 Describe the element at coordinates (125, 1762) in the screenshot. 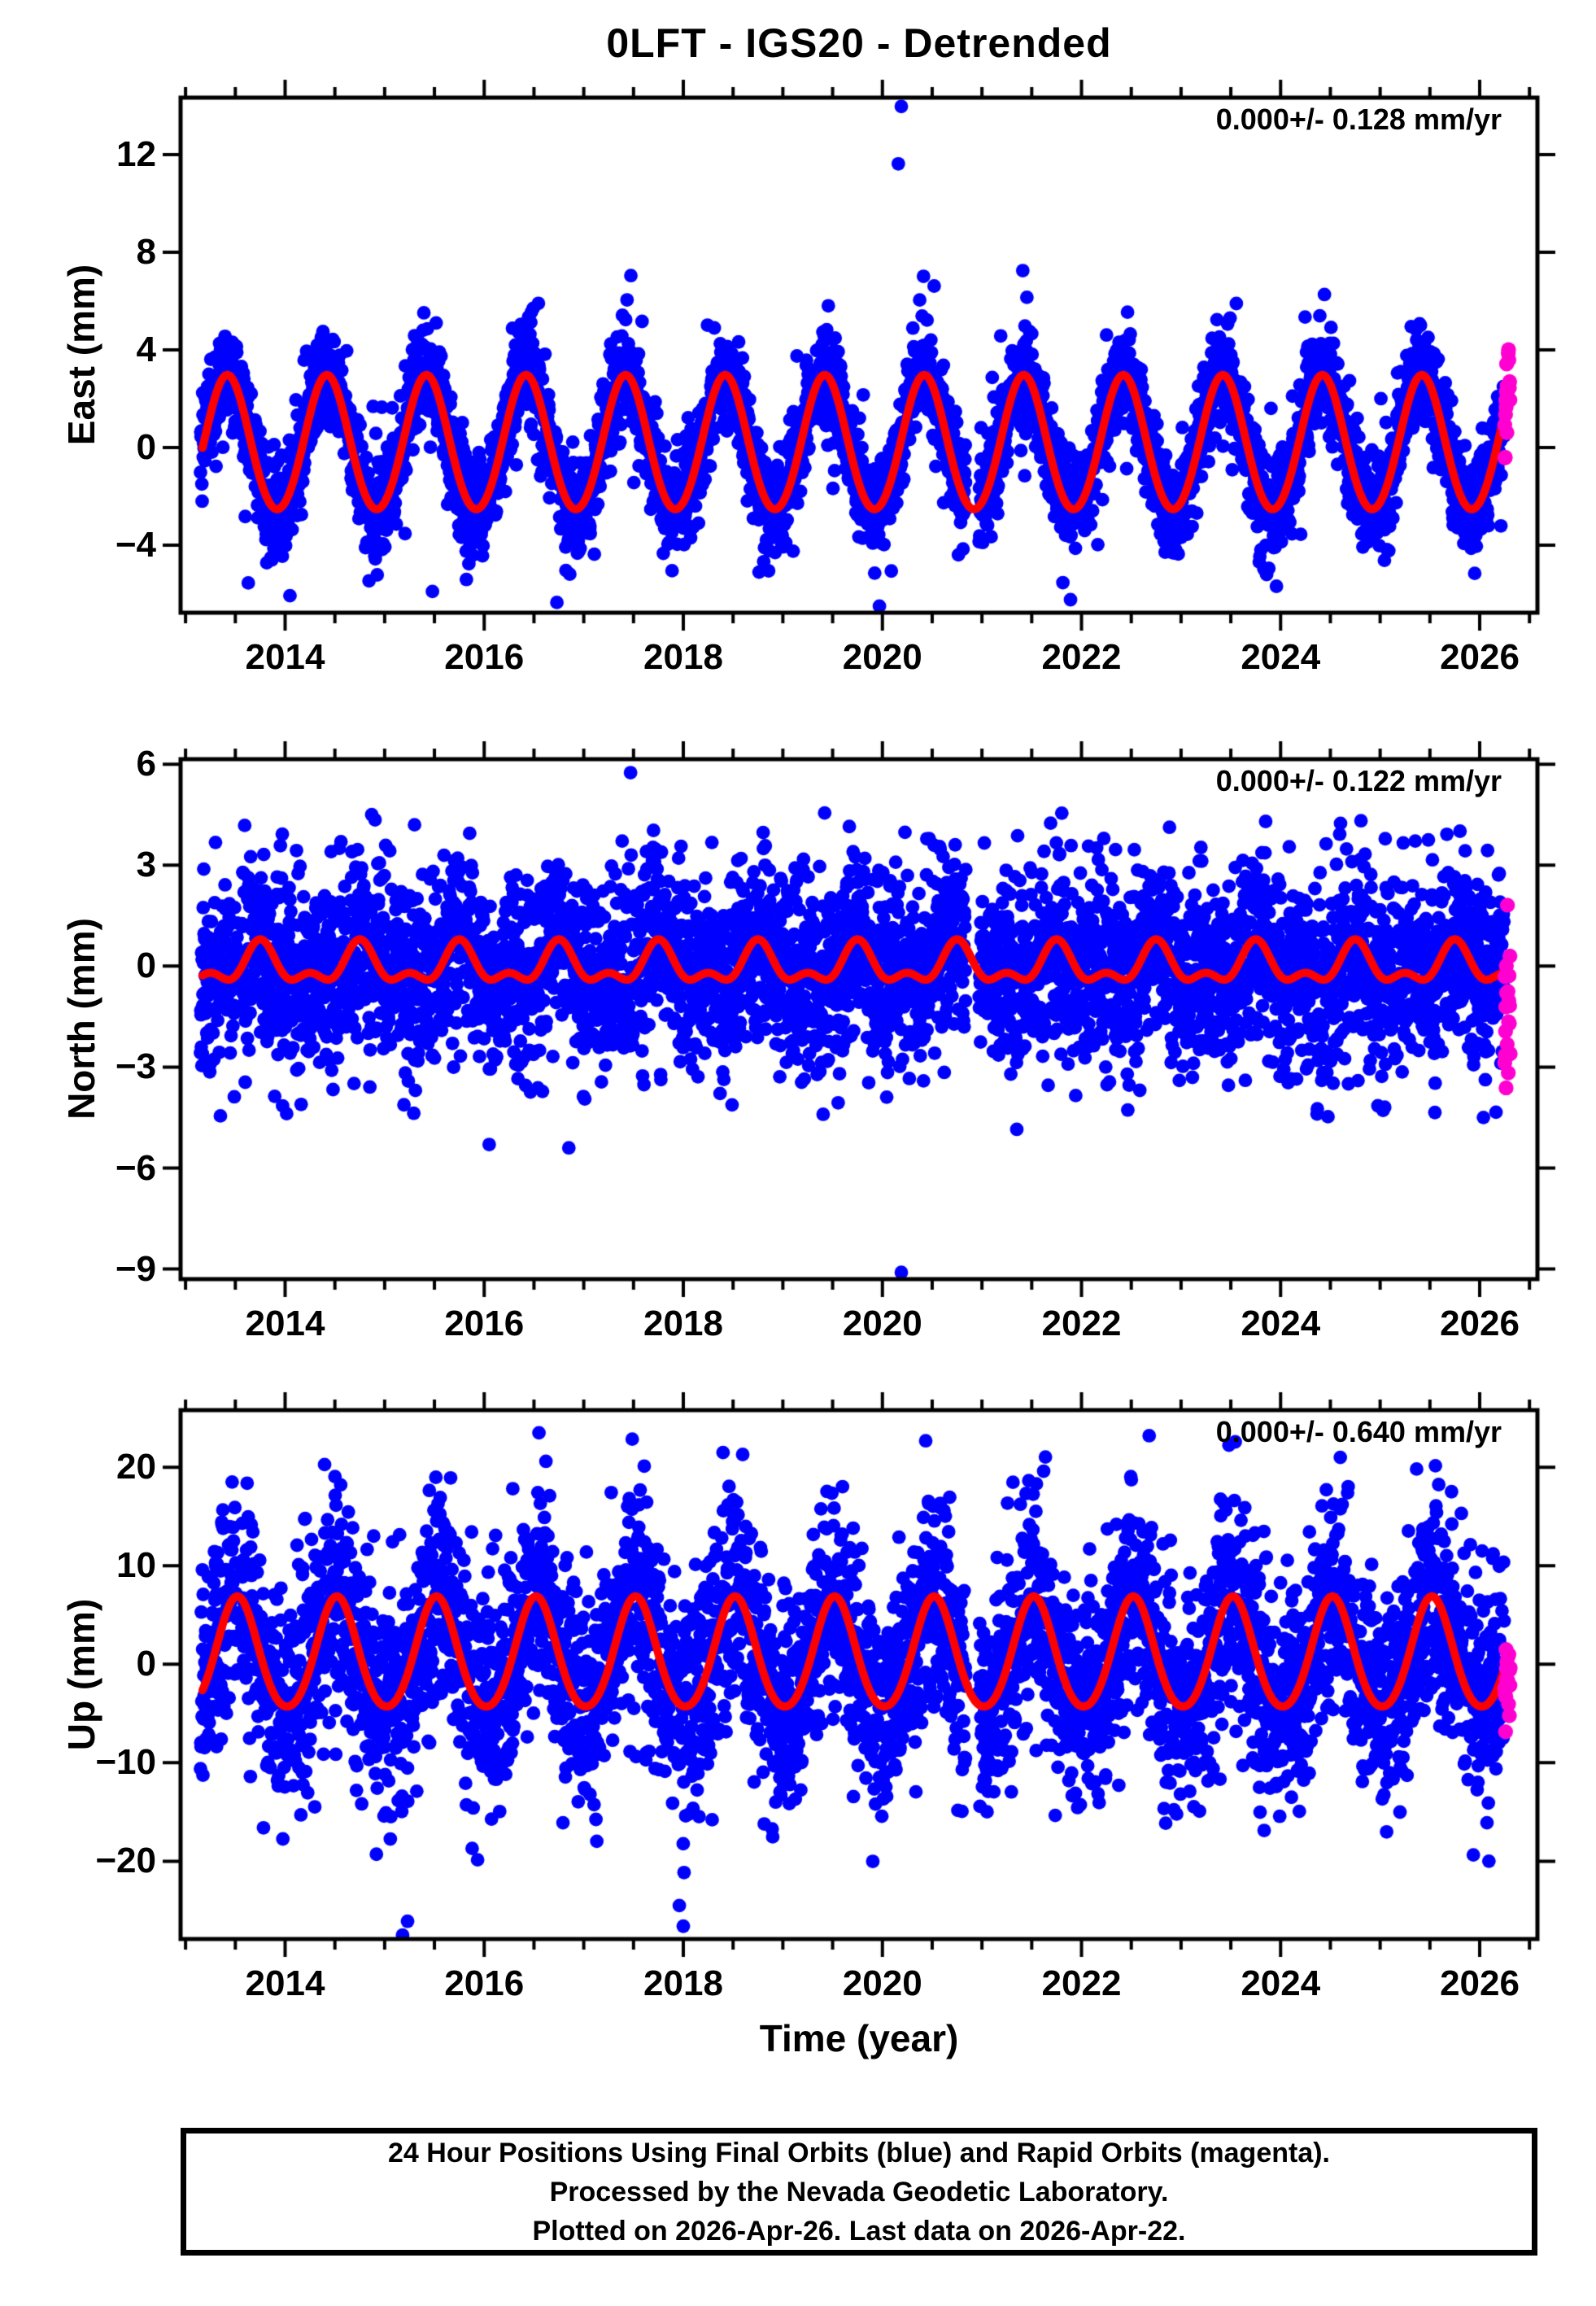

I see `y-tick-label: −10` at that location.